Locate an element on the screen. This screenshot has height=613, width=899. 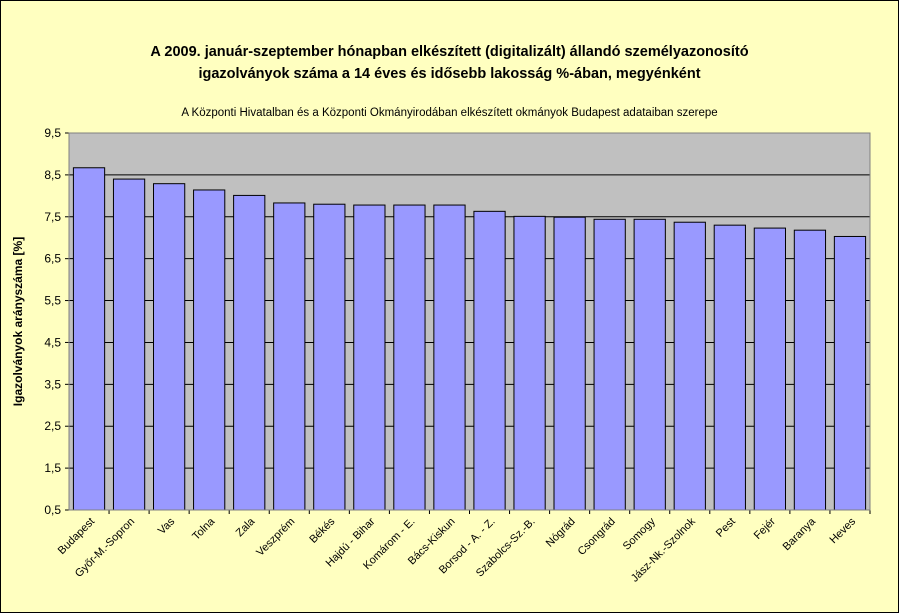
x-tick-label: Somogy is located at coordinates (639, 533).